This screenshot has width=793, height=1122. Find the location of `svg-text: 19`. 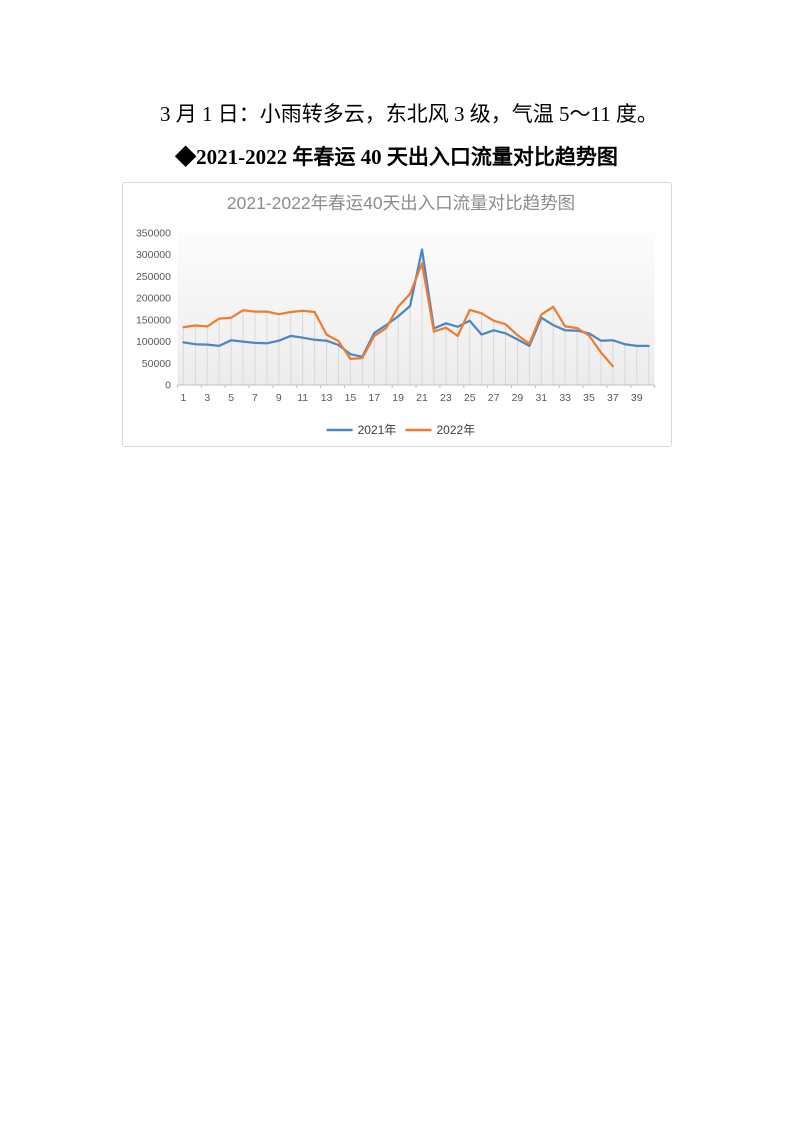

svg-text: 19 is located at coordinates (398, 398).